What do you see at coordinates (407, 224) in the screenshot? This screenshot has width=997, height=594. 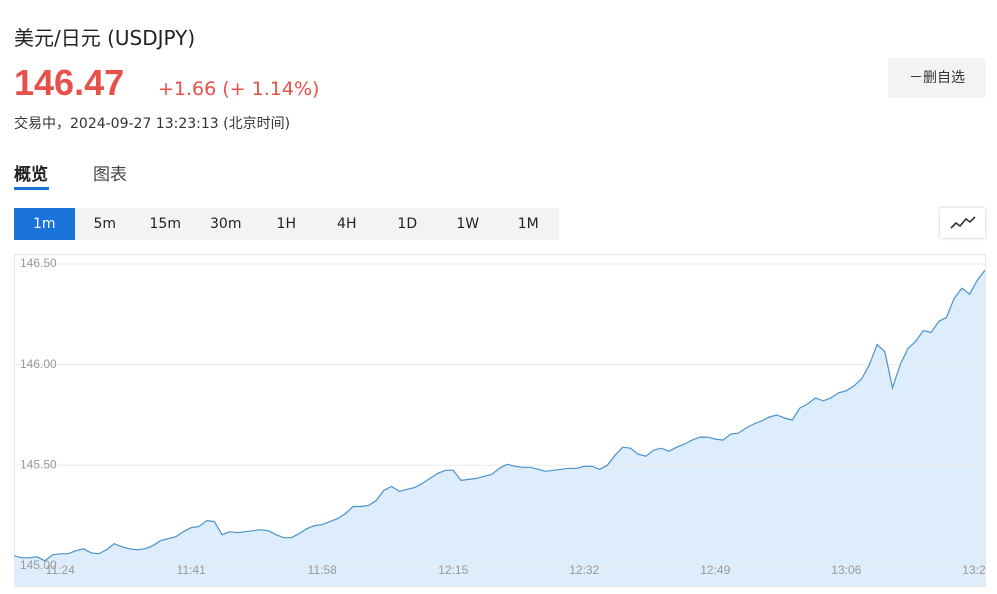 I see `interval-button: 1D` at bounding box center [407, 224].